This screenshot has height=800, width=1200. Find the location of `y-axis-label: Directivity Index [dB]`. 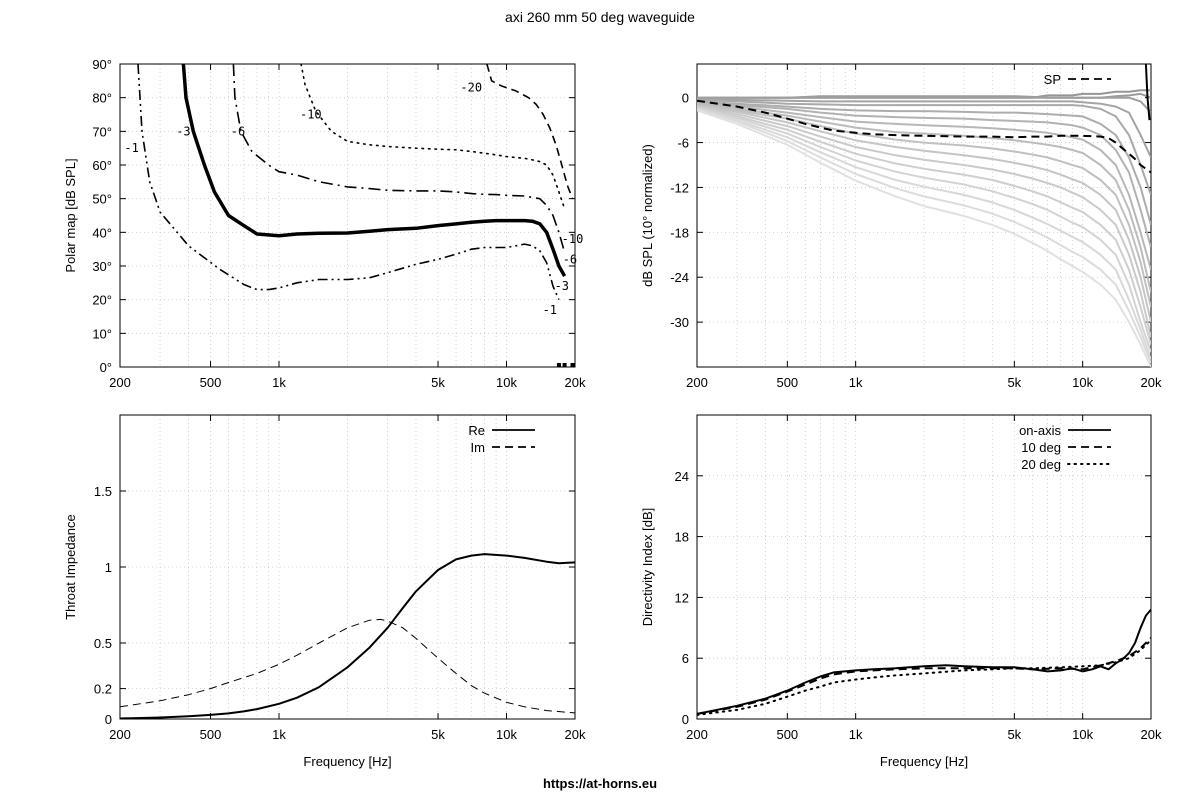

y-axis-label: Directivity Index [dB] is located at coordinates (647, 567).